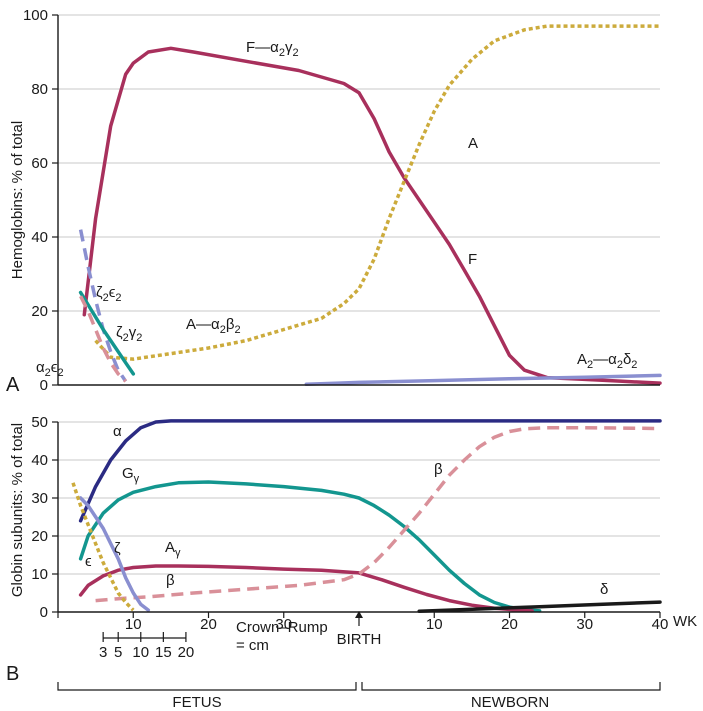  Describe the element at coordinates (133, 624) in the screenshot. I see `x-tick-label-10: 10` at that location.